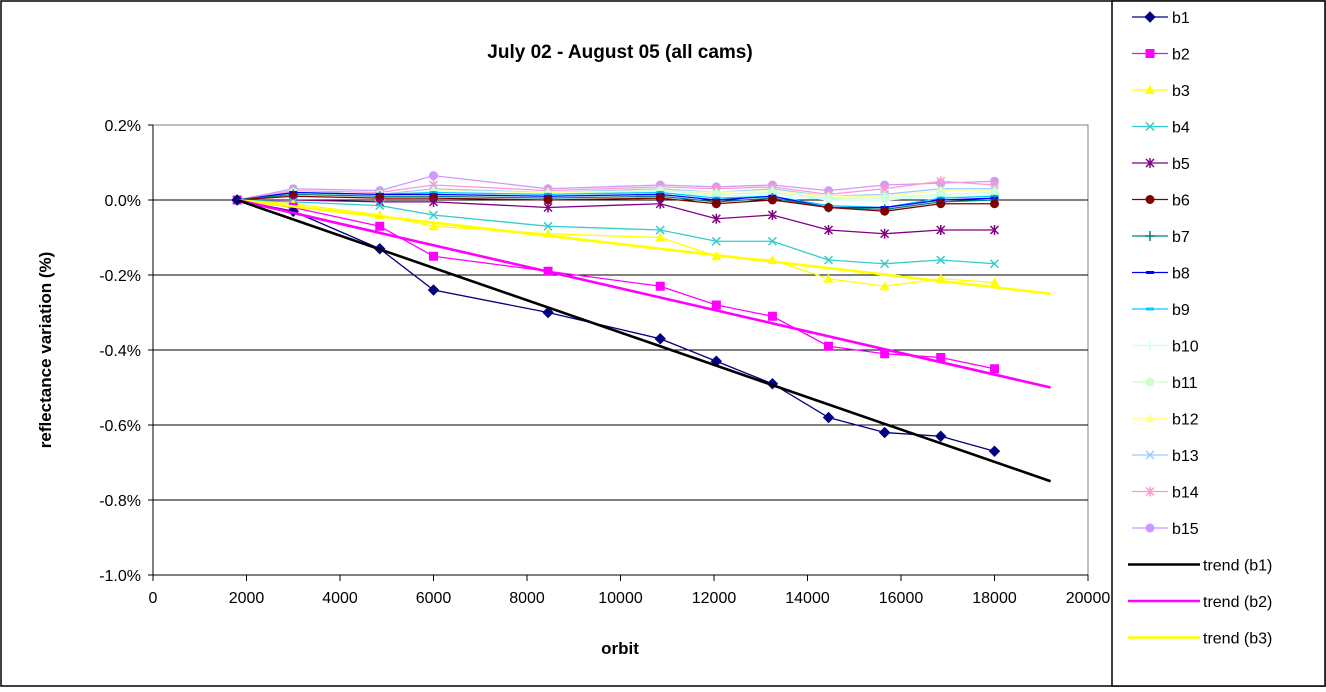 This screenshot has height=692, width=1326. Describe the element at coordinates (1181, 18) in the screenshot. I see `legend-label: b1` at that location.